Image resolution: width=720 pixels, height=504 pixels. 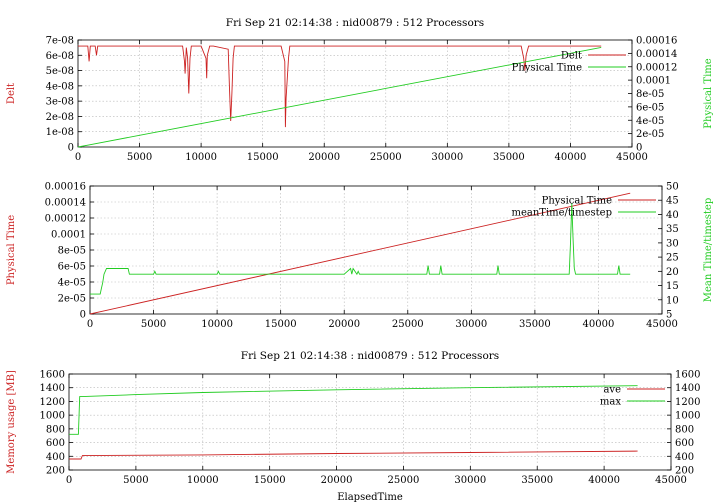 What do you see at coordinates (60, 102) in the screenshot?
I see `y-tick-label: 3e-08` at bounding box center [60, 102].